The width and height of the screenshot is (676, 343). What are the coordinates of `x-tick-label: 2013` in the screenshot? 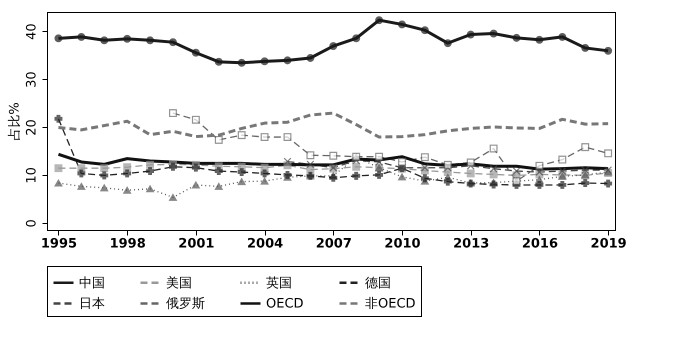 It's located at (471, 244).